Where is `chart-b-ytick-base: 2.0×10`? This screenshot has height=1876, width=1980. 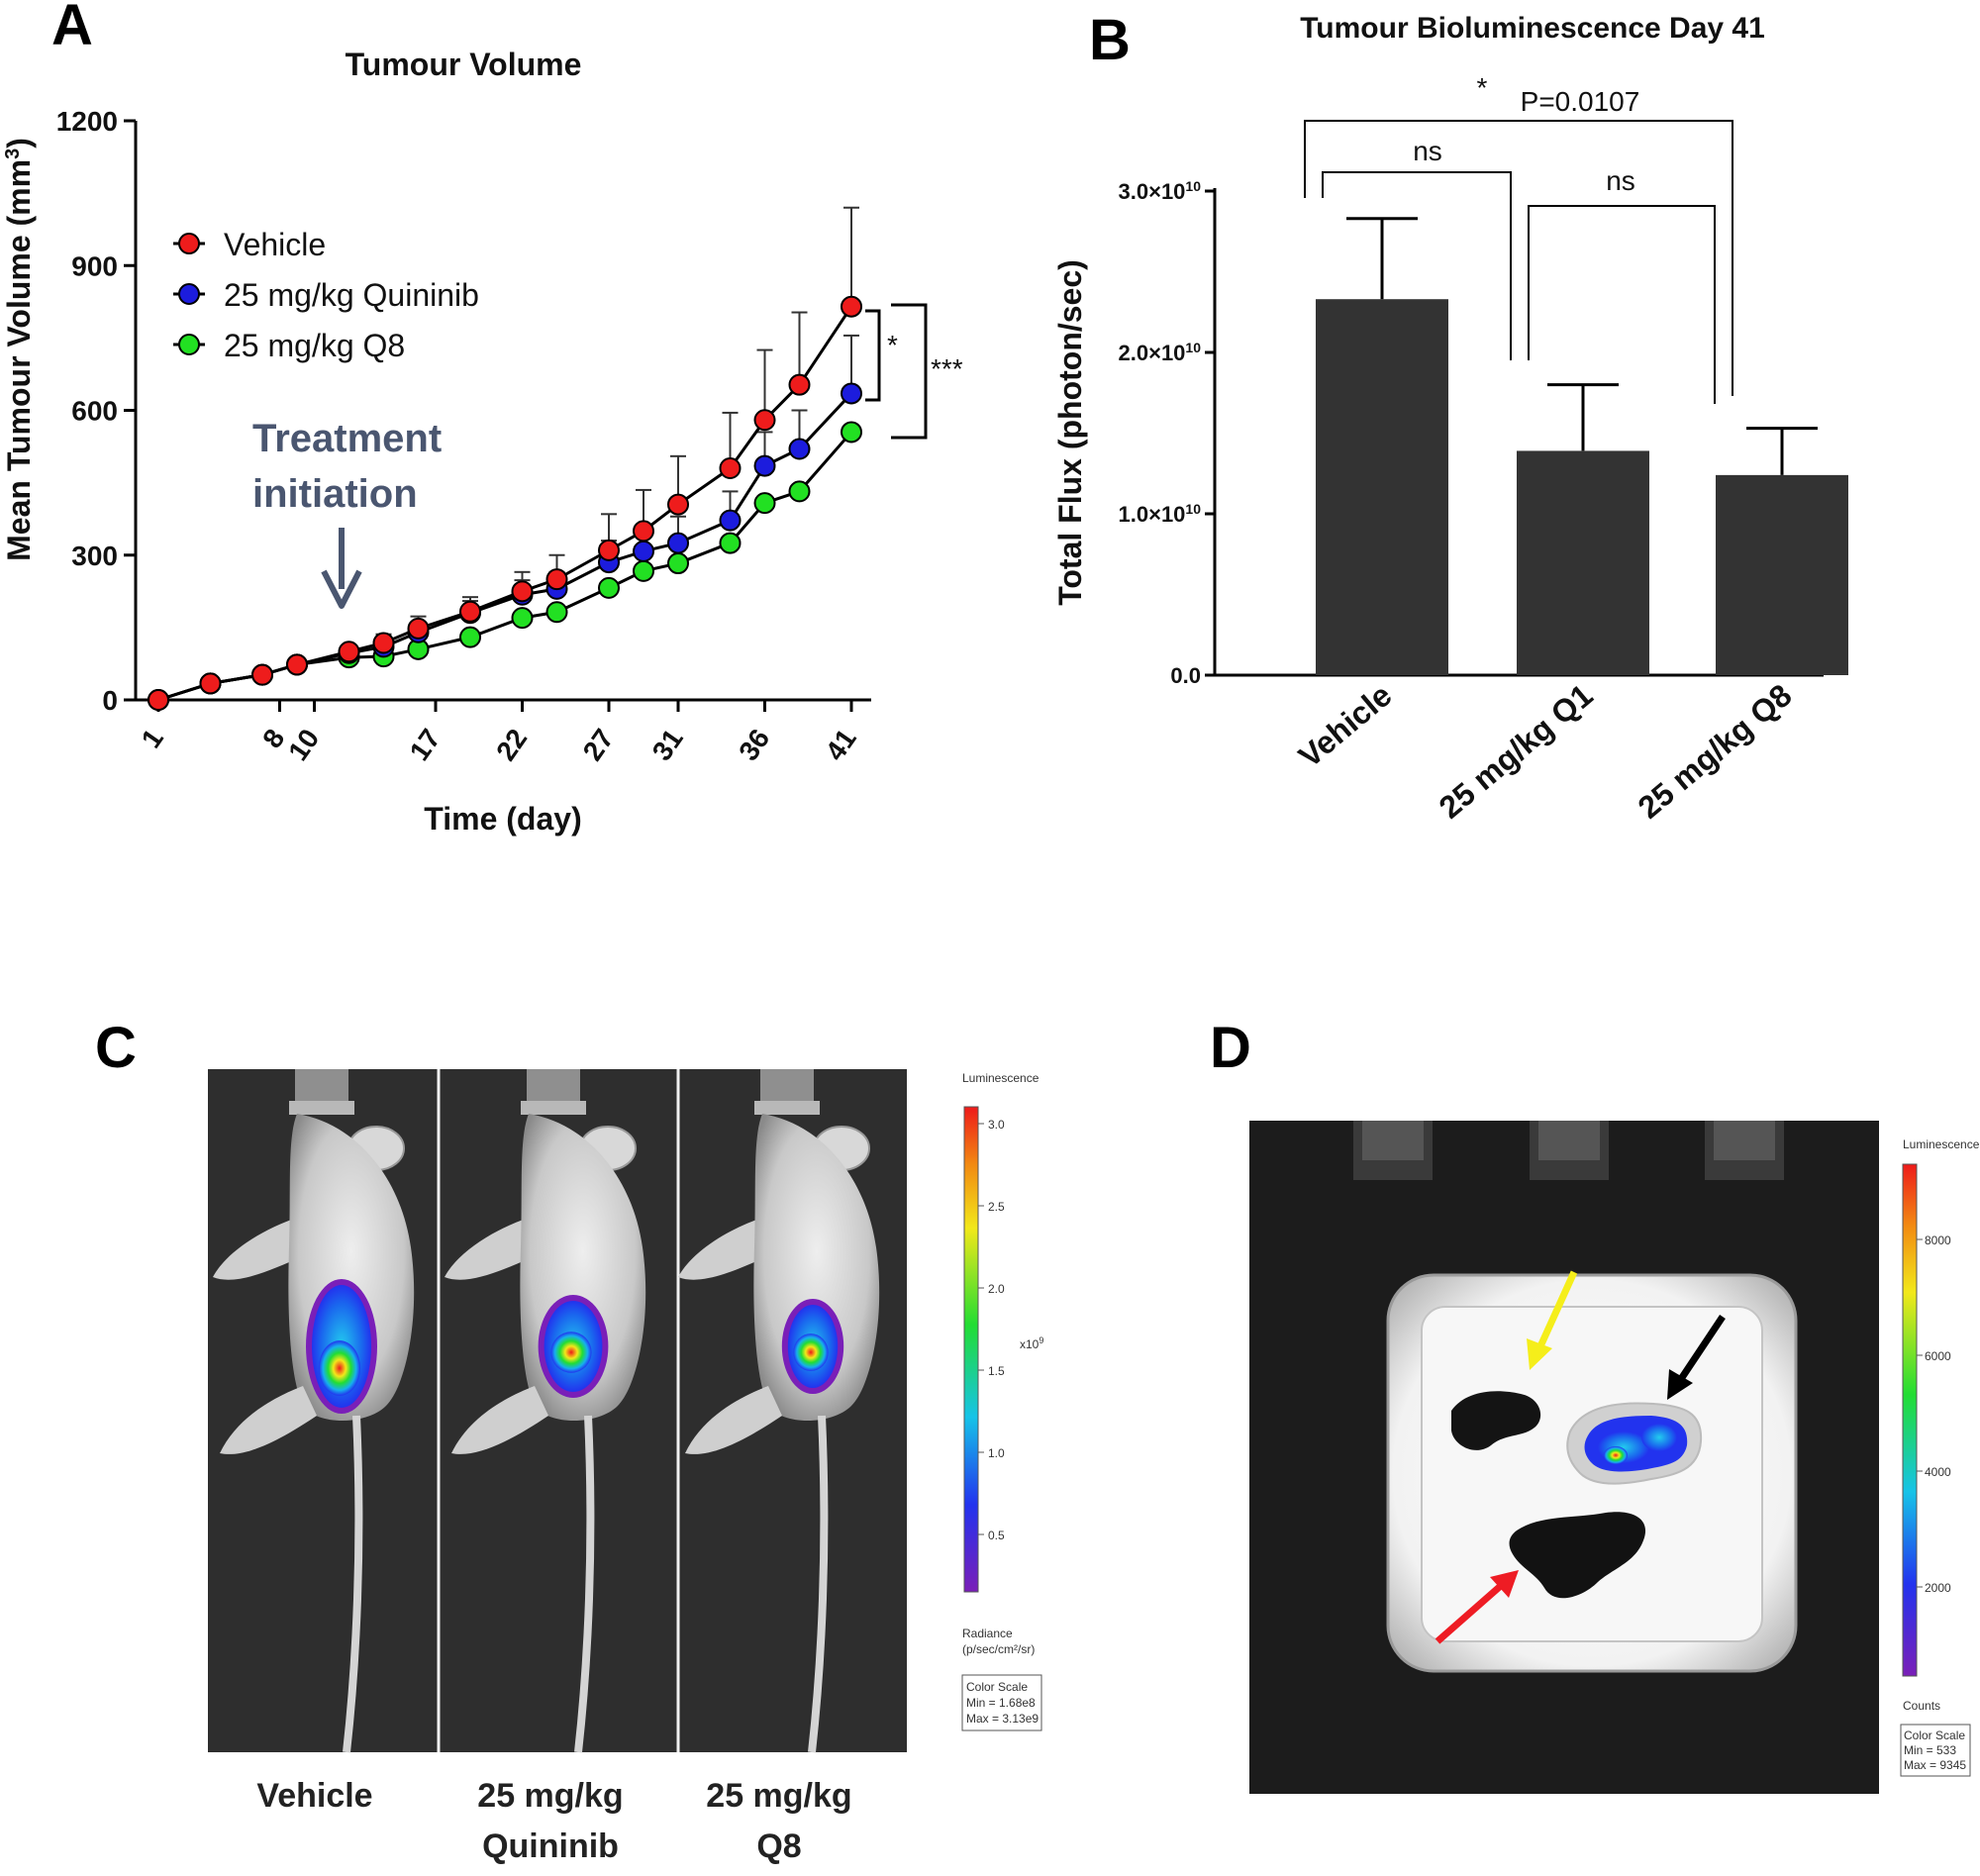 chart-b-ytick-base: 2.0×10 is located at coordinates (1153, 353).